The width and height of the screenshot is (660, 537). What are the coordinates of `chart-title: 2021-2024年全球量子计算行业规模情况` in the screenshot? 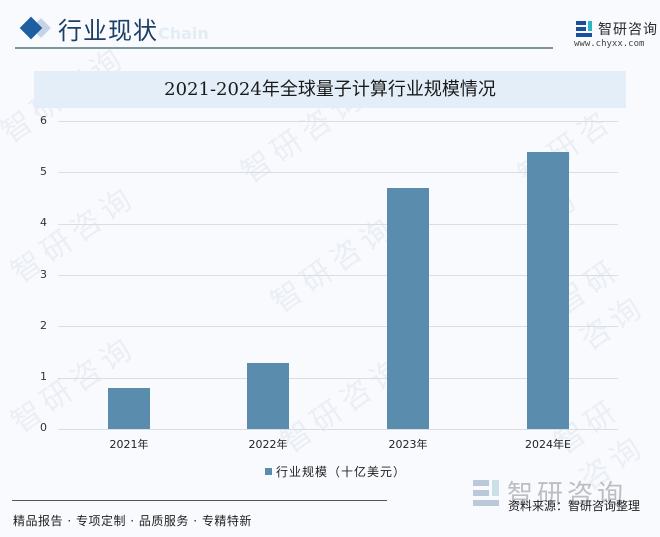 It's located at (330, 89).